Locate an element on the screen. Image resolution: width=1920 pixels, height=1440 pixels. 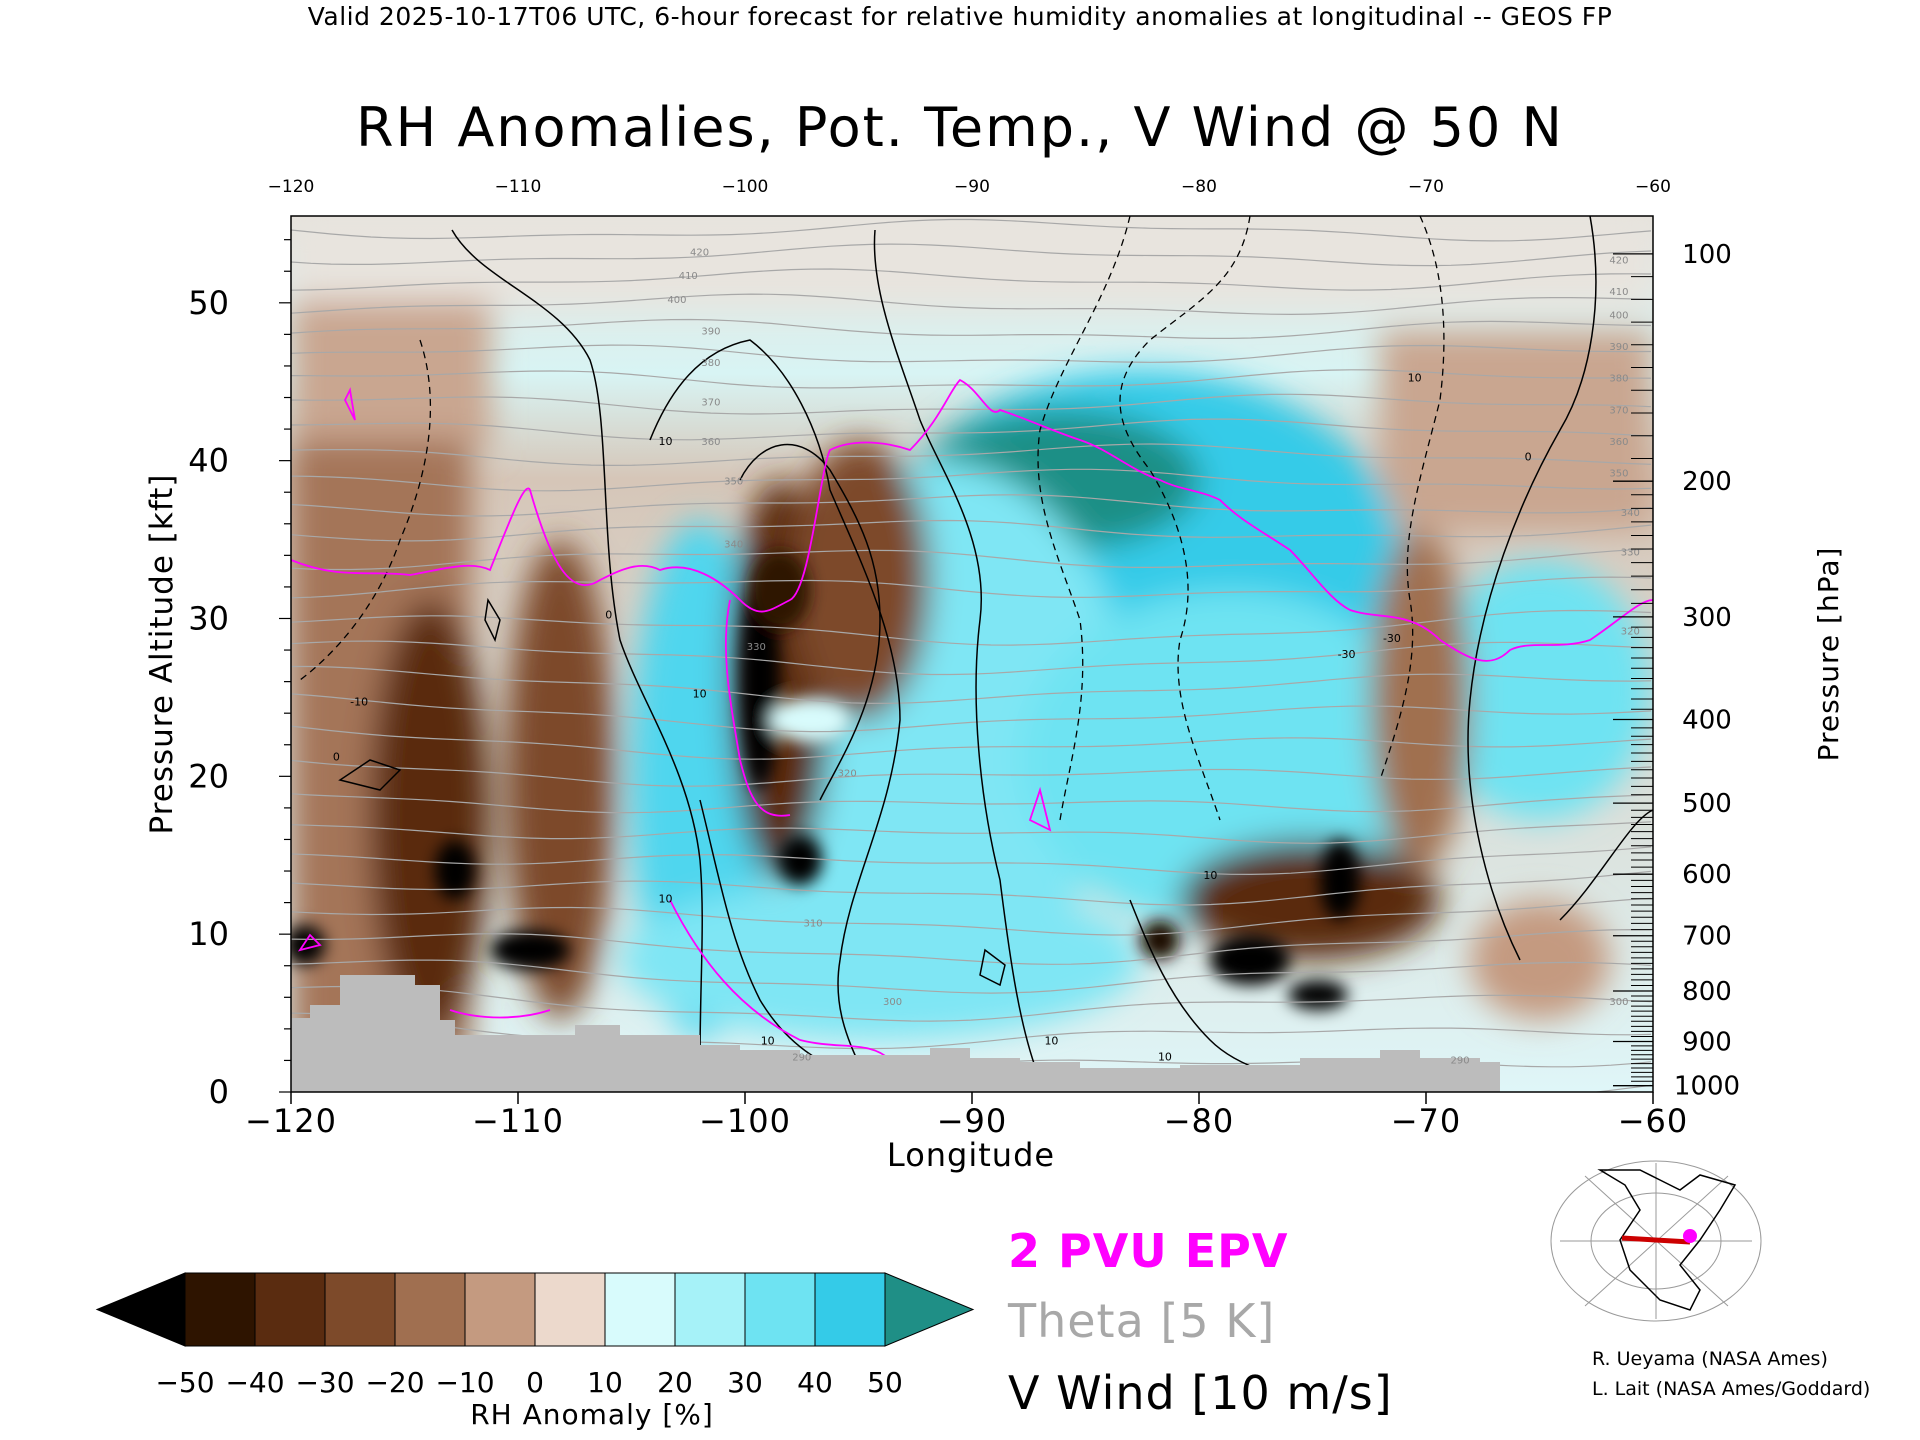
chart-title: RH Anomalies, Pot. Temp., V Wind @ 50 N is located at coordinates (960, 127).